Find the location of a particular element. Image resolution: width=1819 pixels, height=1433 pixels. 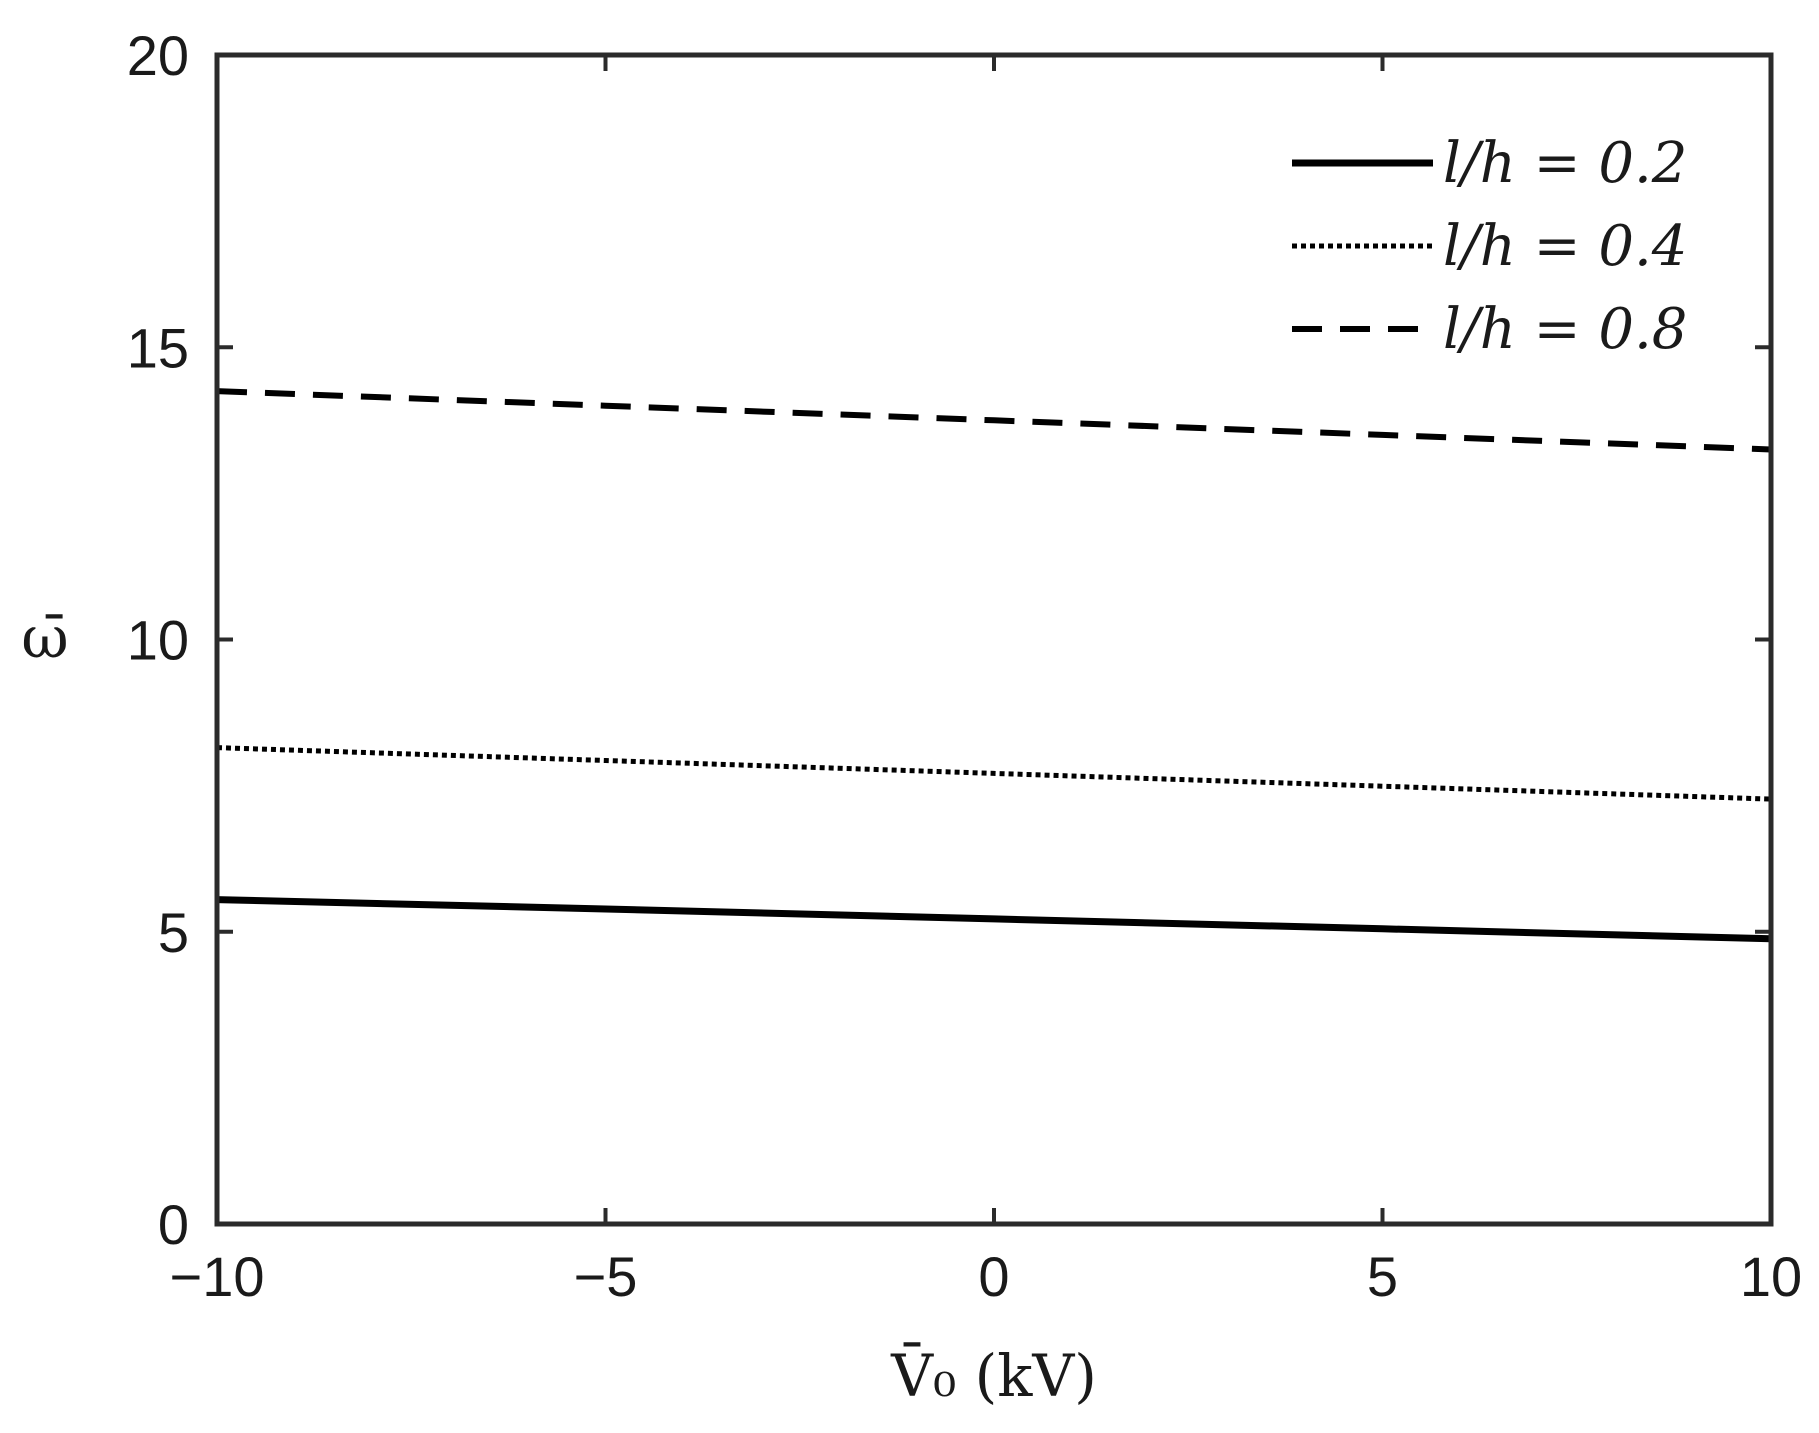

x-tick-label: 0 is located at coordinates (993, 1276).